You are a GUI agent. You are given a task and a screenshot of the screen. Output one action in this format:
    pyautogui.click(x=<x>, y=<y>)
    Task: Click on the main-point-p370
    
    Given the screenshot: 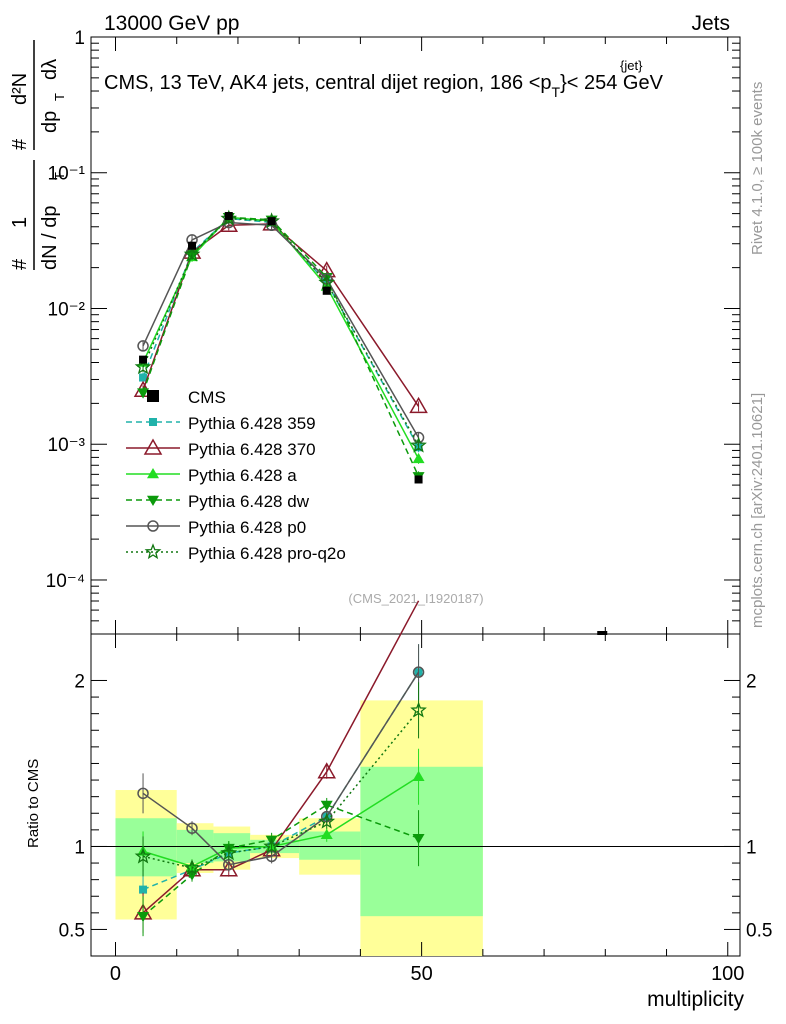 What is the action you would take?
    pyautogui.click(x=418, y=405)
    